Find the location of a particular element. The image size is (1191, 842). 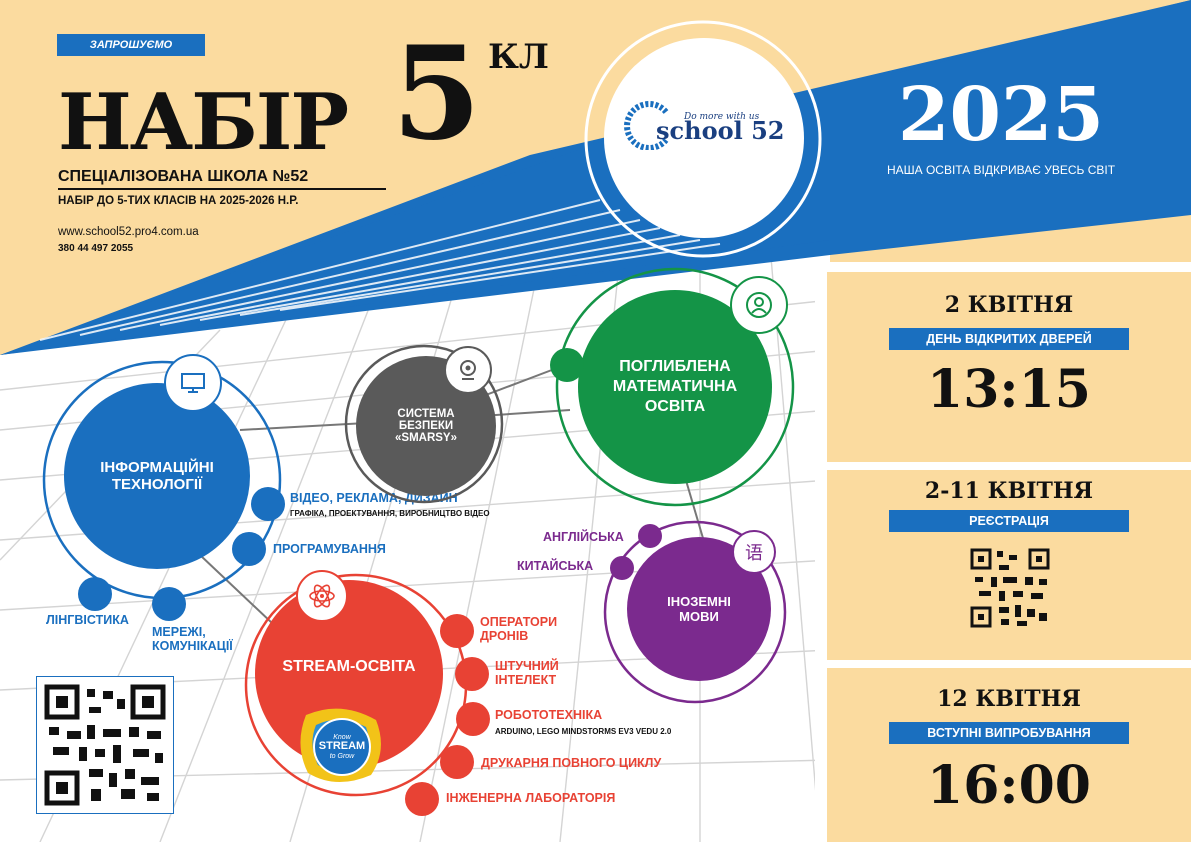

stream-item-label: ШТУЧНИЙ ІНТЕЛЕКТ is located at coordinates (527, 673).